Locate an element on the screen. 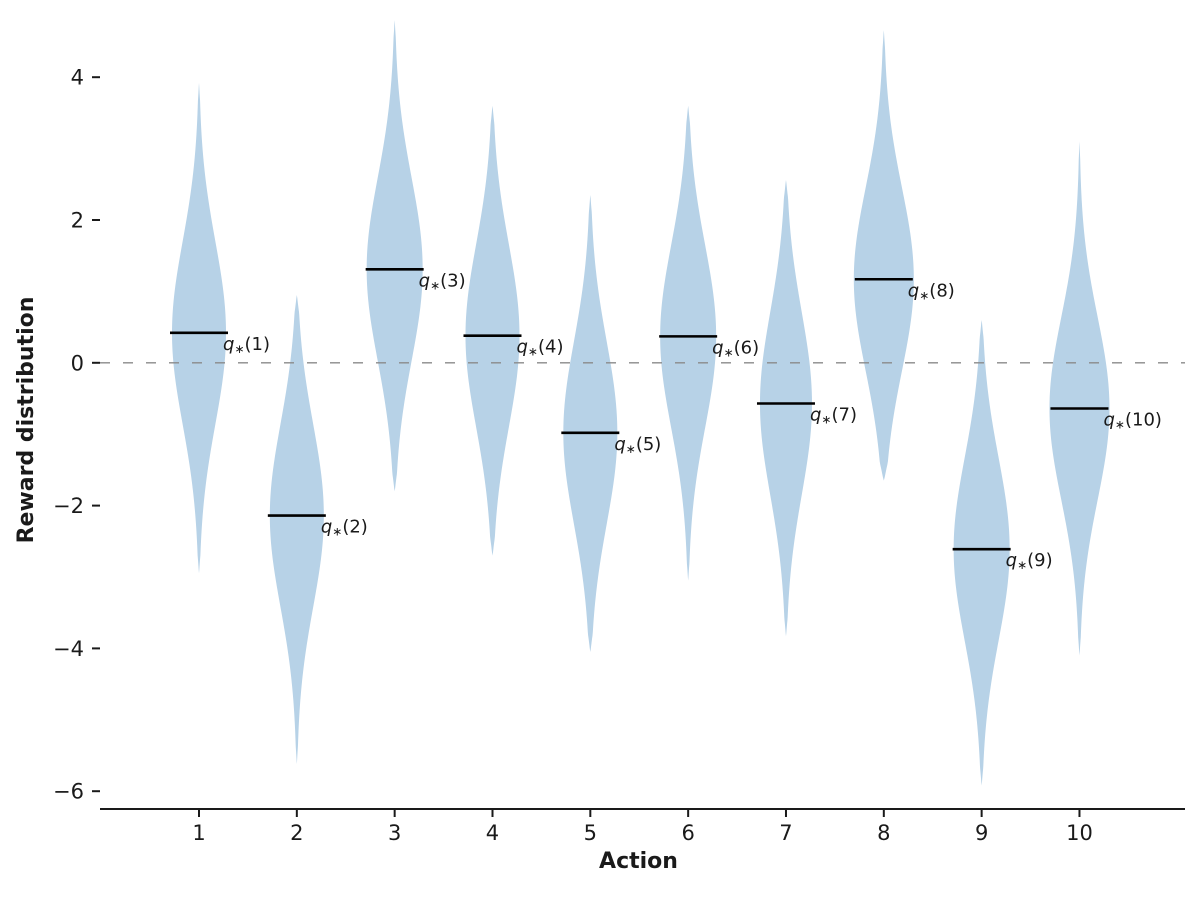  x-tick-label: 8 is located at coordinates (883, 833).